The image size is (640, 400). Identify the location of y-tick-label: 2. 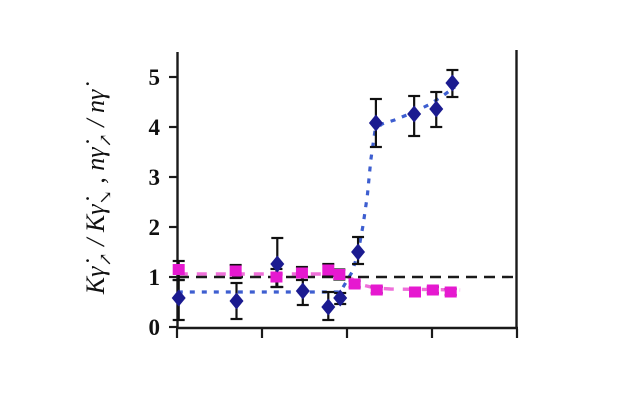
(155, 227).